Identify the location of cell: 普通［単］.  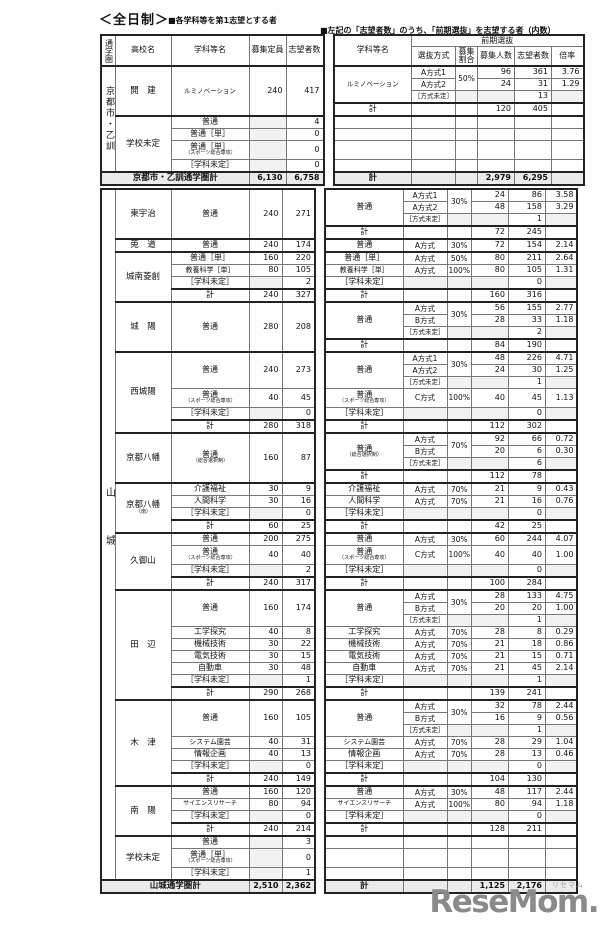
(364, 258).